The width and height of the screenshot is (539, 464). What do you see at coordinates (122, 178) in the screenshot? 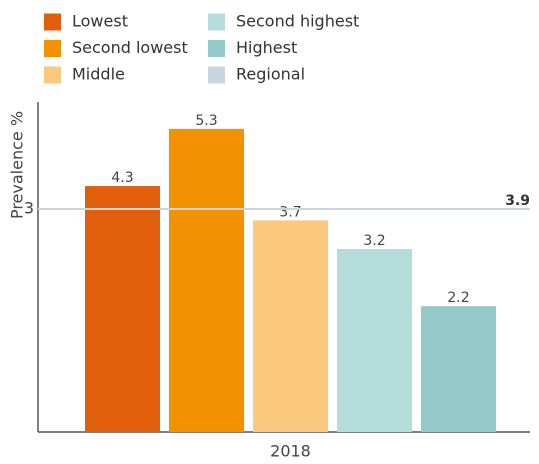
I see `data-label: 4.3` at bounding box center [122, 178].